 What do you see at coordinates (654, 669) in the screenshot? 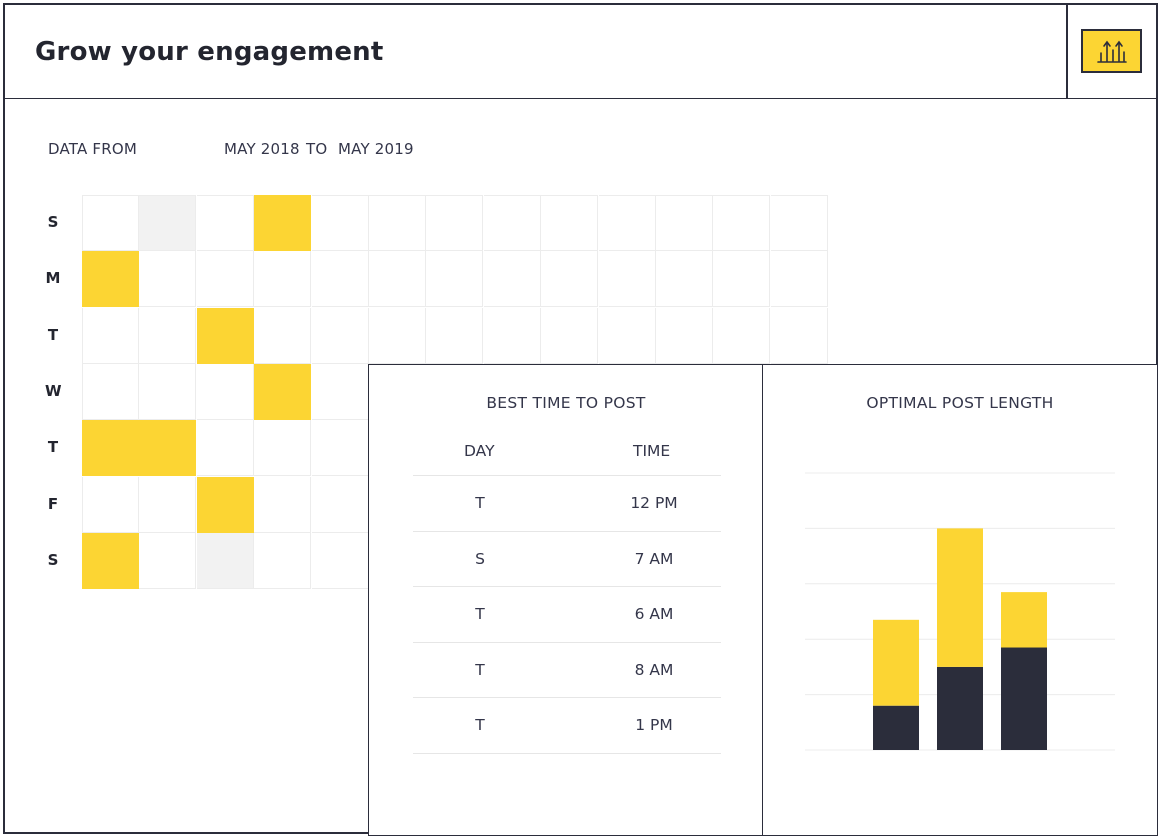
I see `row-time: 8 AM` at bounding box center [654, 669].